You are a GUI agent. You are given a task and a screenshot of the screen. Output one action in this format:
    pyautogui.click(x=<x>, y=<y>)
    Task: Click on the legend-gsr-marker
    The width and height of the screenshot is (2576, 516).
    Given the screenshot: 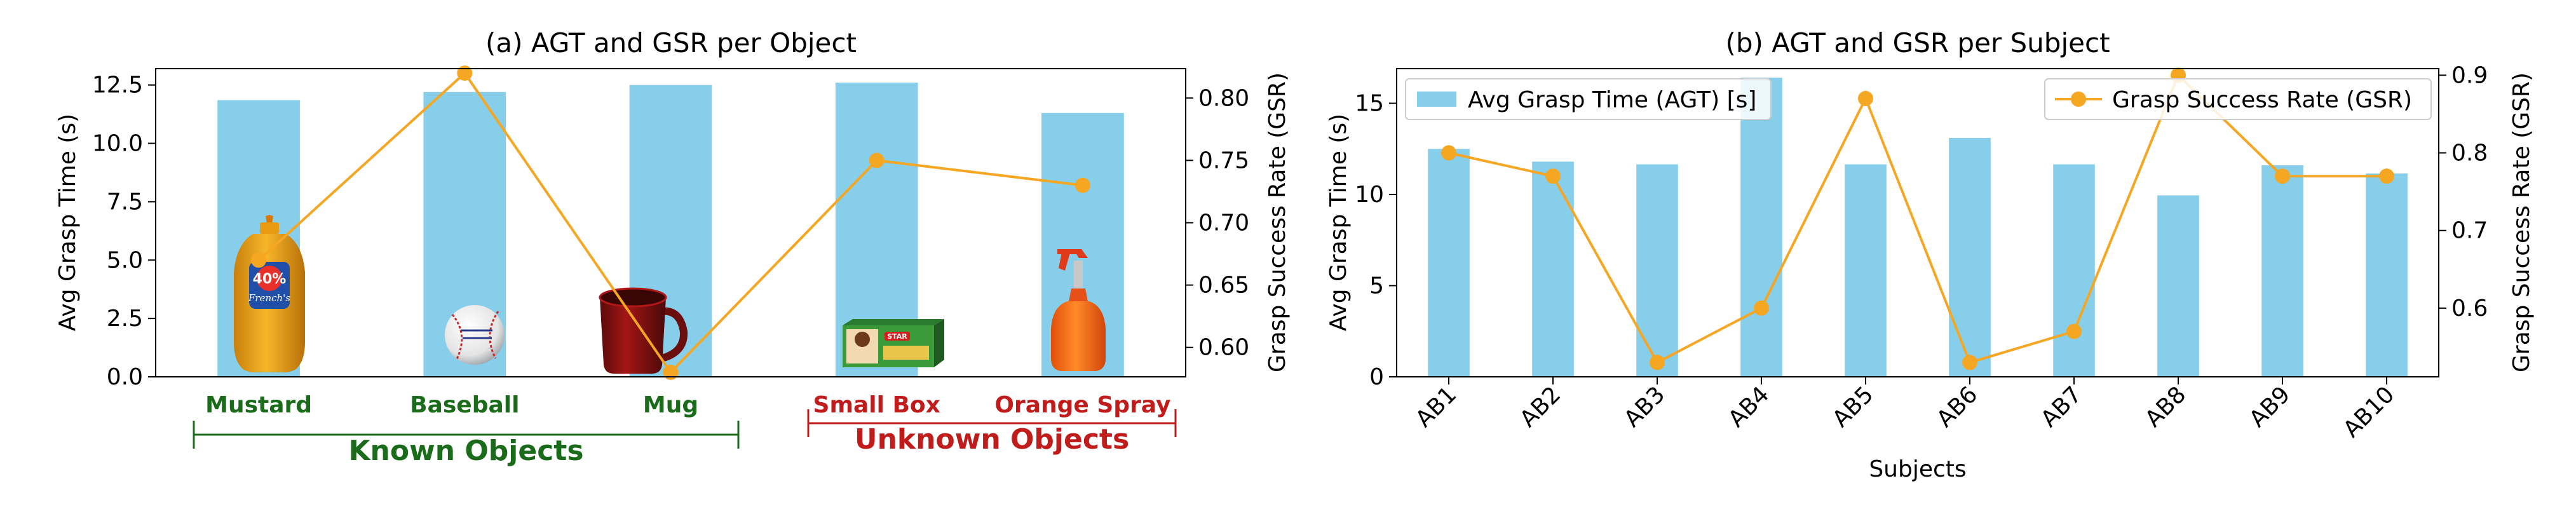 What is the action you would take?
    pyautogui.click(x=2078, y=99)
    